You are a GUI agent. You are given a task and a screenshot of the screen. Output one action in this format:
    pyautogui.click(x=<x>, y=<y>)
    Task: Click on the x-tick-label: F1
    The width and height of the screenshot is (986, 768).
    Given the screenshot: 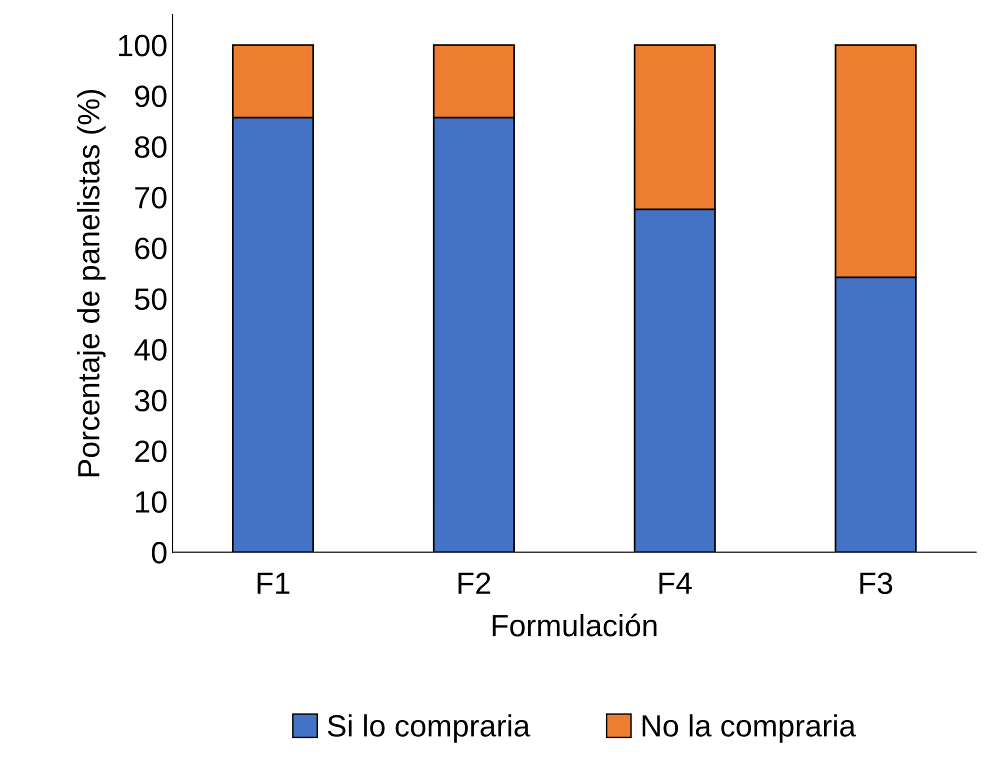 What is the action you would take?
    pyautogui.click(x=274, y=583)
    